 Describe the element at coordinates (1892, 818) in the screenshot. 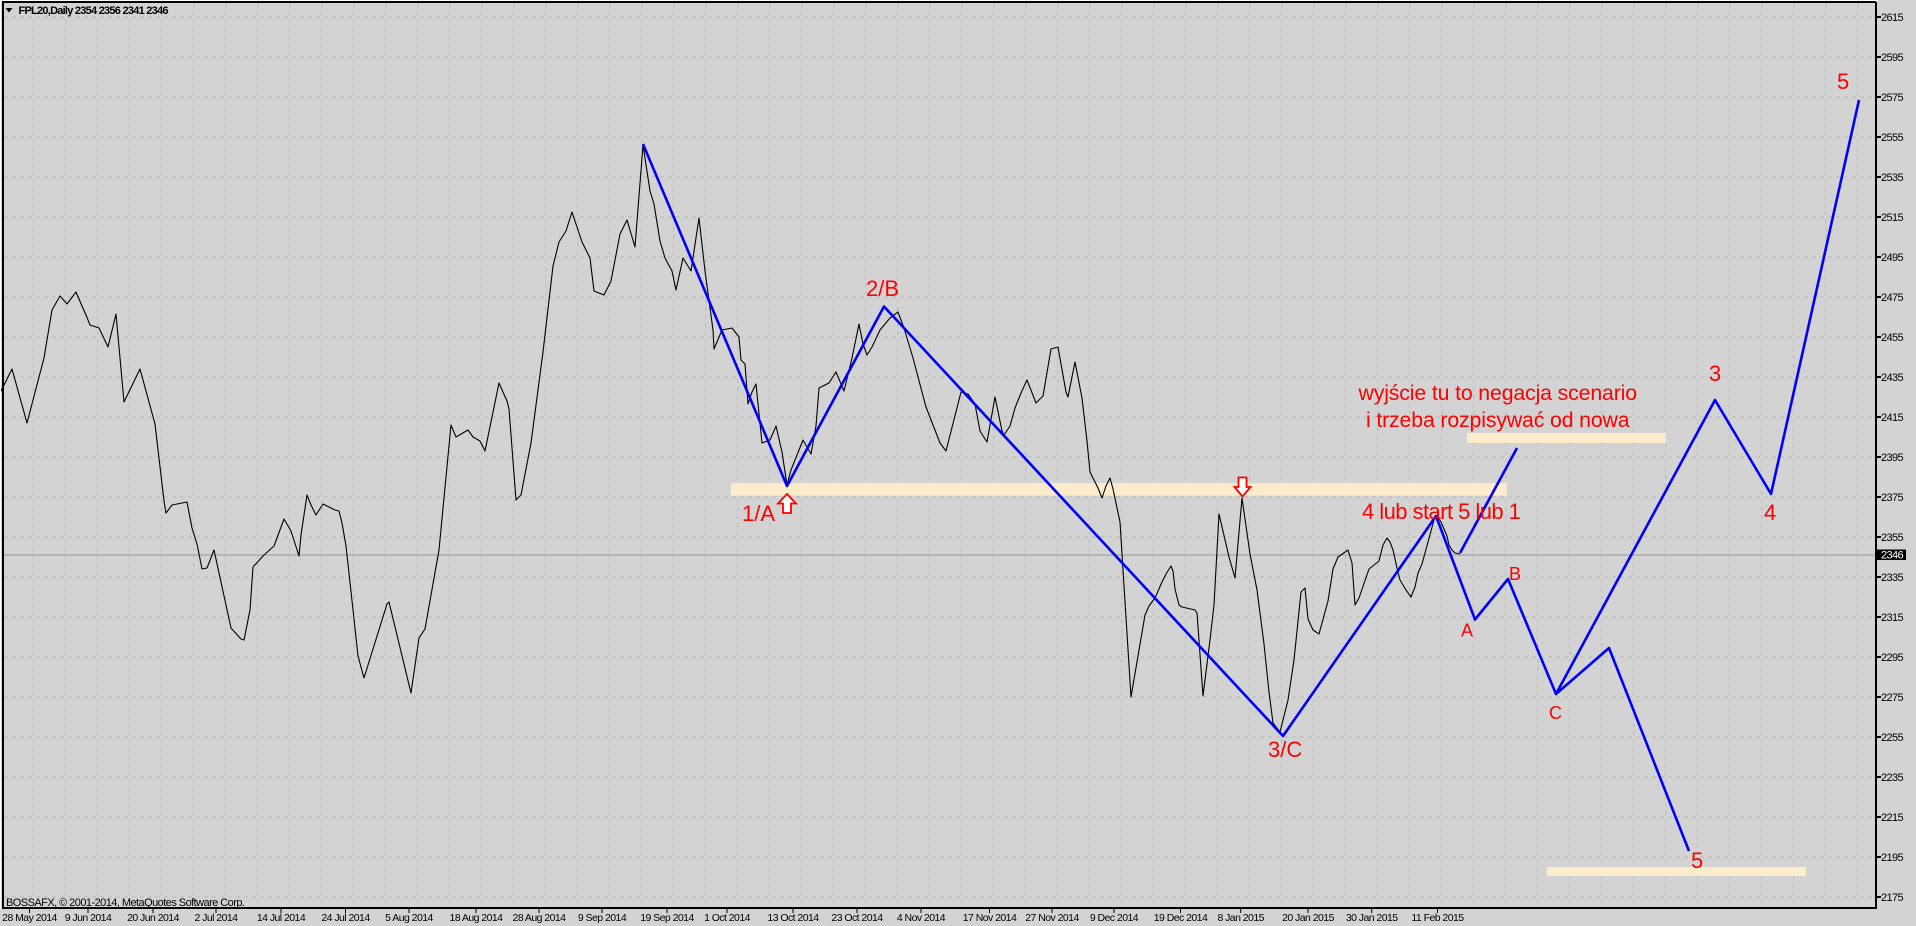

I see `svg-text: 2215` at that location.